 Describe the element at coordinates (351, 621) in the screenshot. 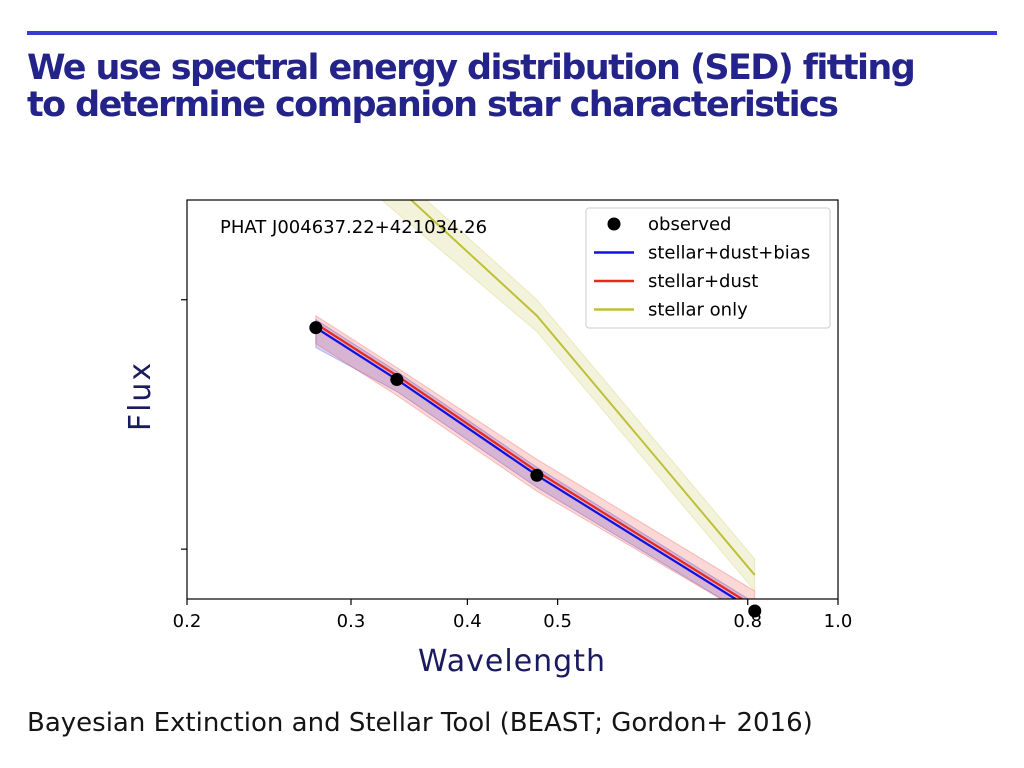

I see `x-tick-label: 0.3` at that location.